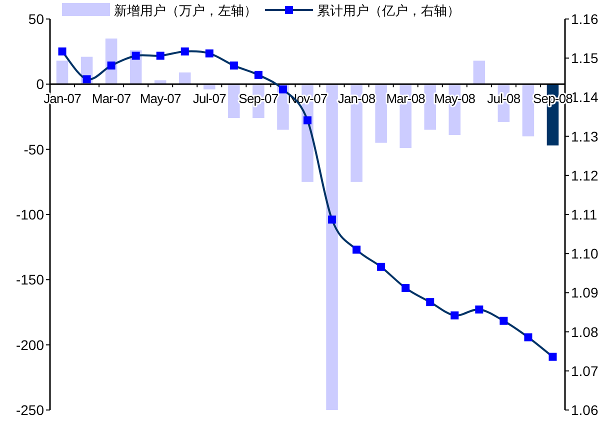 The height and width of the screenshot is (421, 608). I want to click on y2-tick-label: 1.13, so click(584, 136).